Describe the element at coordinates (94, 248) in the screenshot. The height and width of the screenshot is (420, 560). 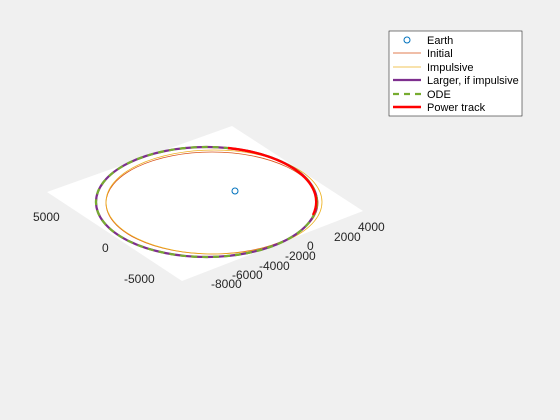
I see `y-tick-labels: -5000 0 5000` at that location.